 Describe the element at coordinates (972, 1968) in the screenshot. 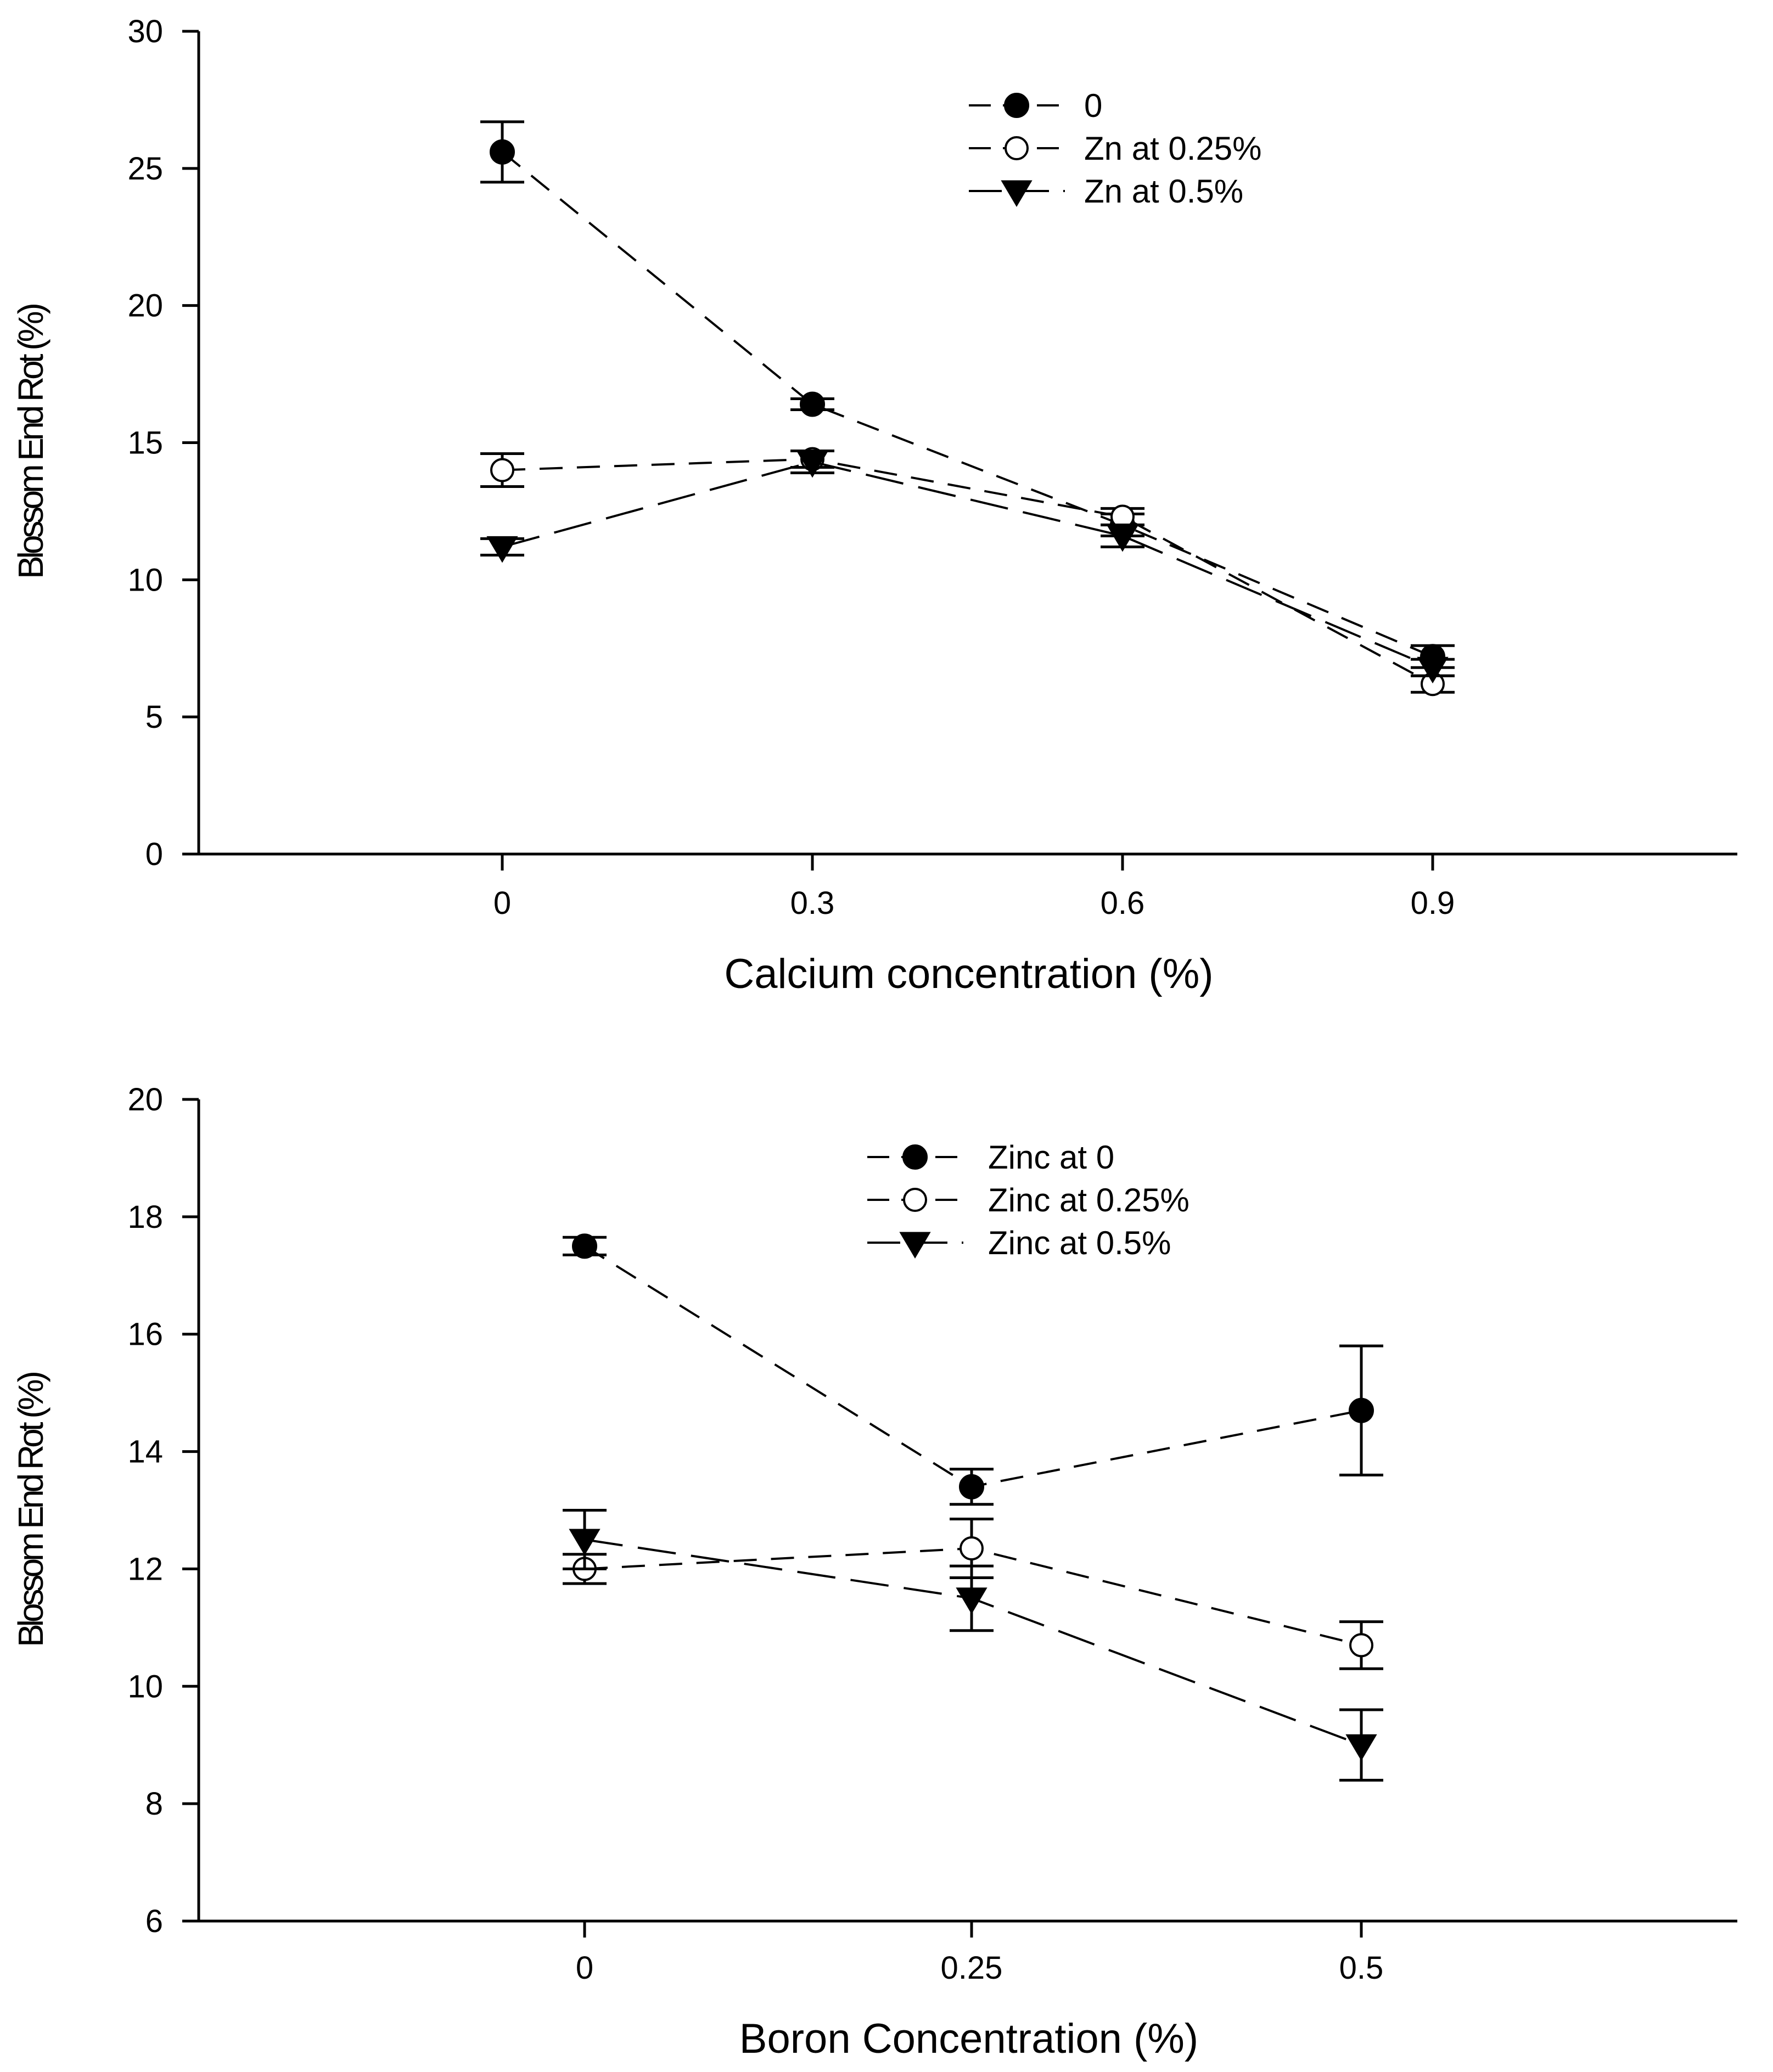

I see `x-tick-label: 0.25` at that location.